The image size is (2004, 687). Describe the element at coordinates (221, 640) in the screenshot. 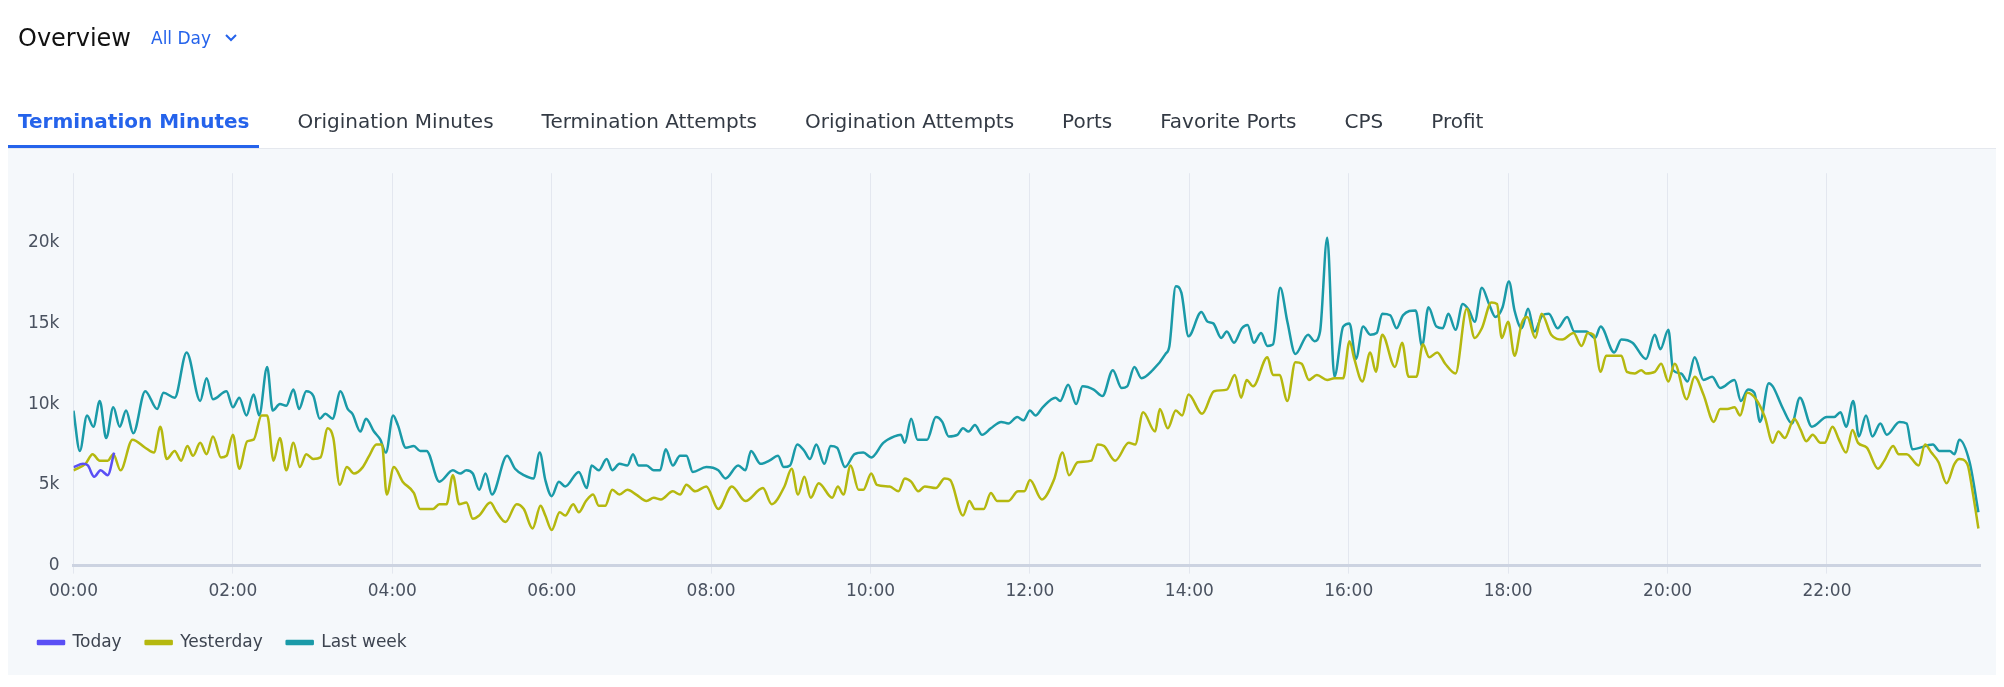

I see `legend-label: Yesterday` at that location.